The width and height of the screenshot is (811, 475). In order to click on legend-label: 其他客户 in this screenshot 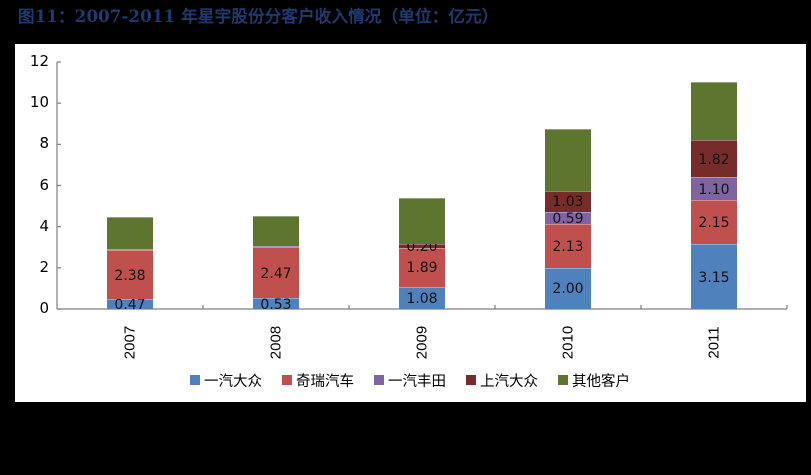, I will do `click(601, 381)`.